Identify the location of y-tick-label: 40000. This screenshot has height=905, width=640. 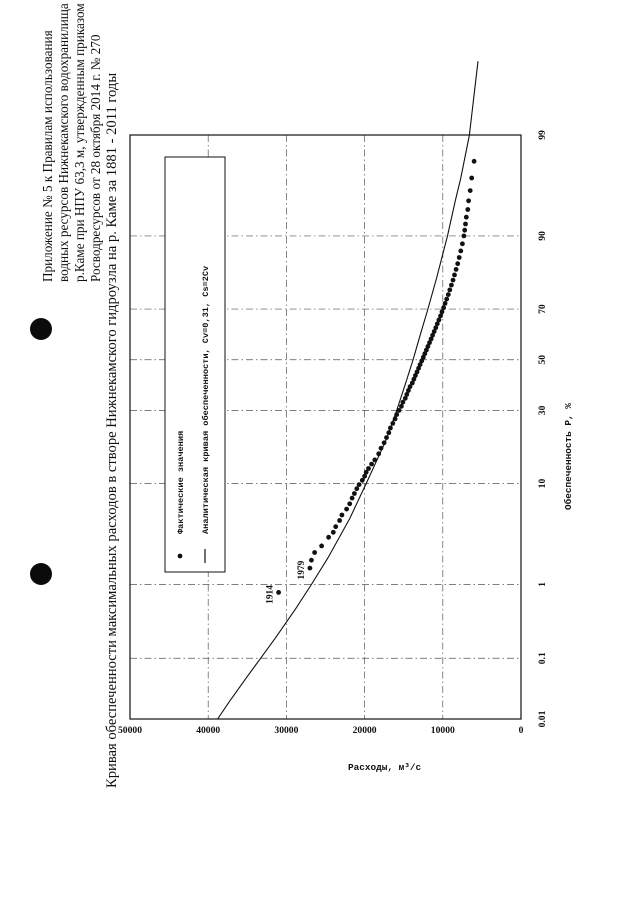
(208, 730).